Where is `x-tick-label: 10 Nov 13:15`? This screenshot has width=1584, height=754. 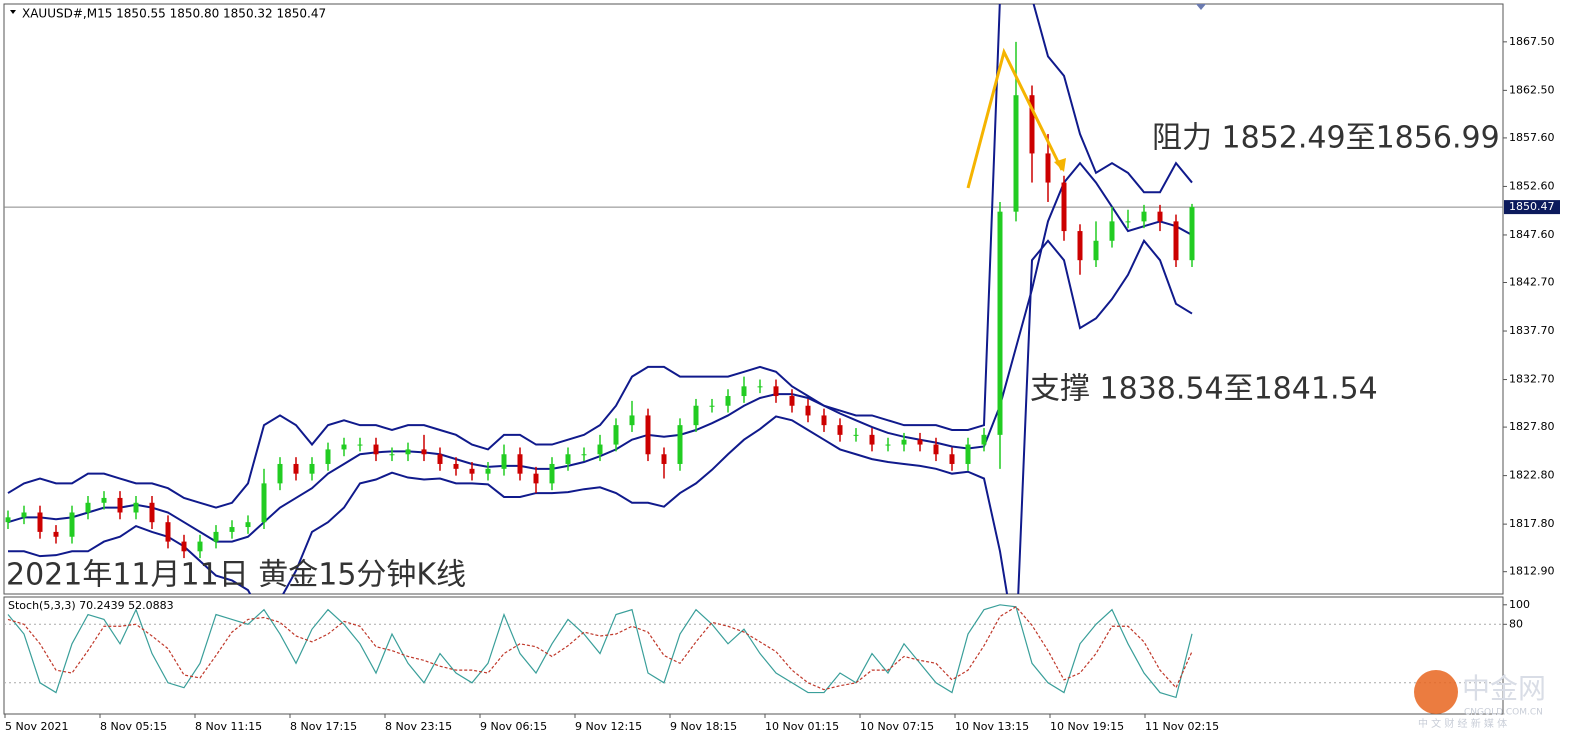 x-tick-label: 10 Nov 13:15 is located at coordinates (992, 726).